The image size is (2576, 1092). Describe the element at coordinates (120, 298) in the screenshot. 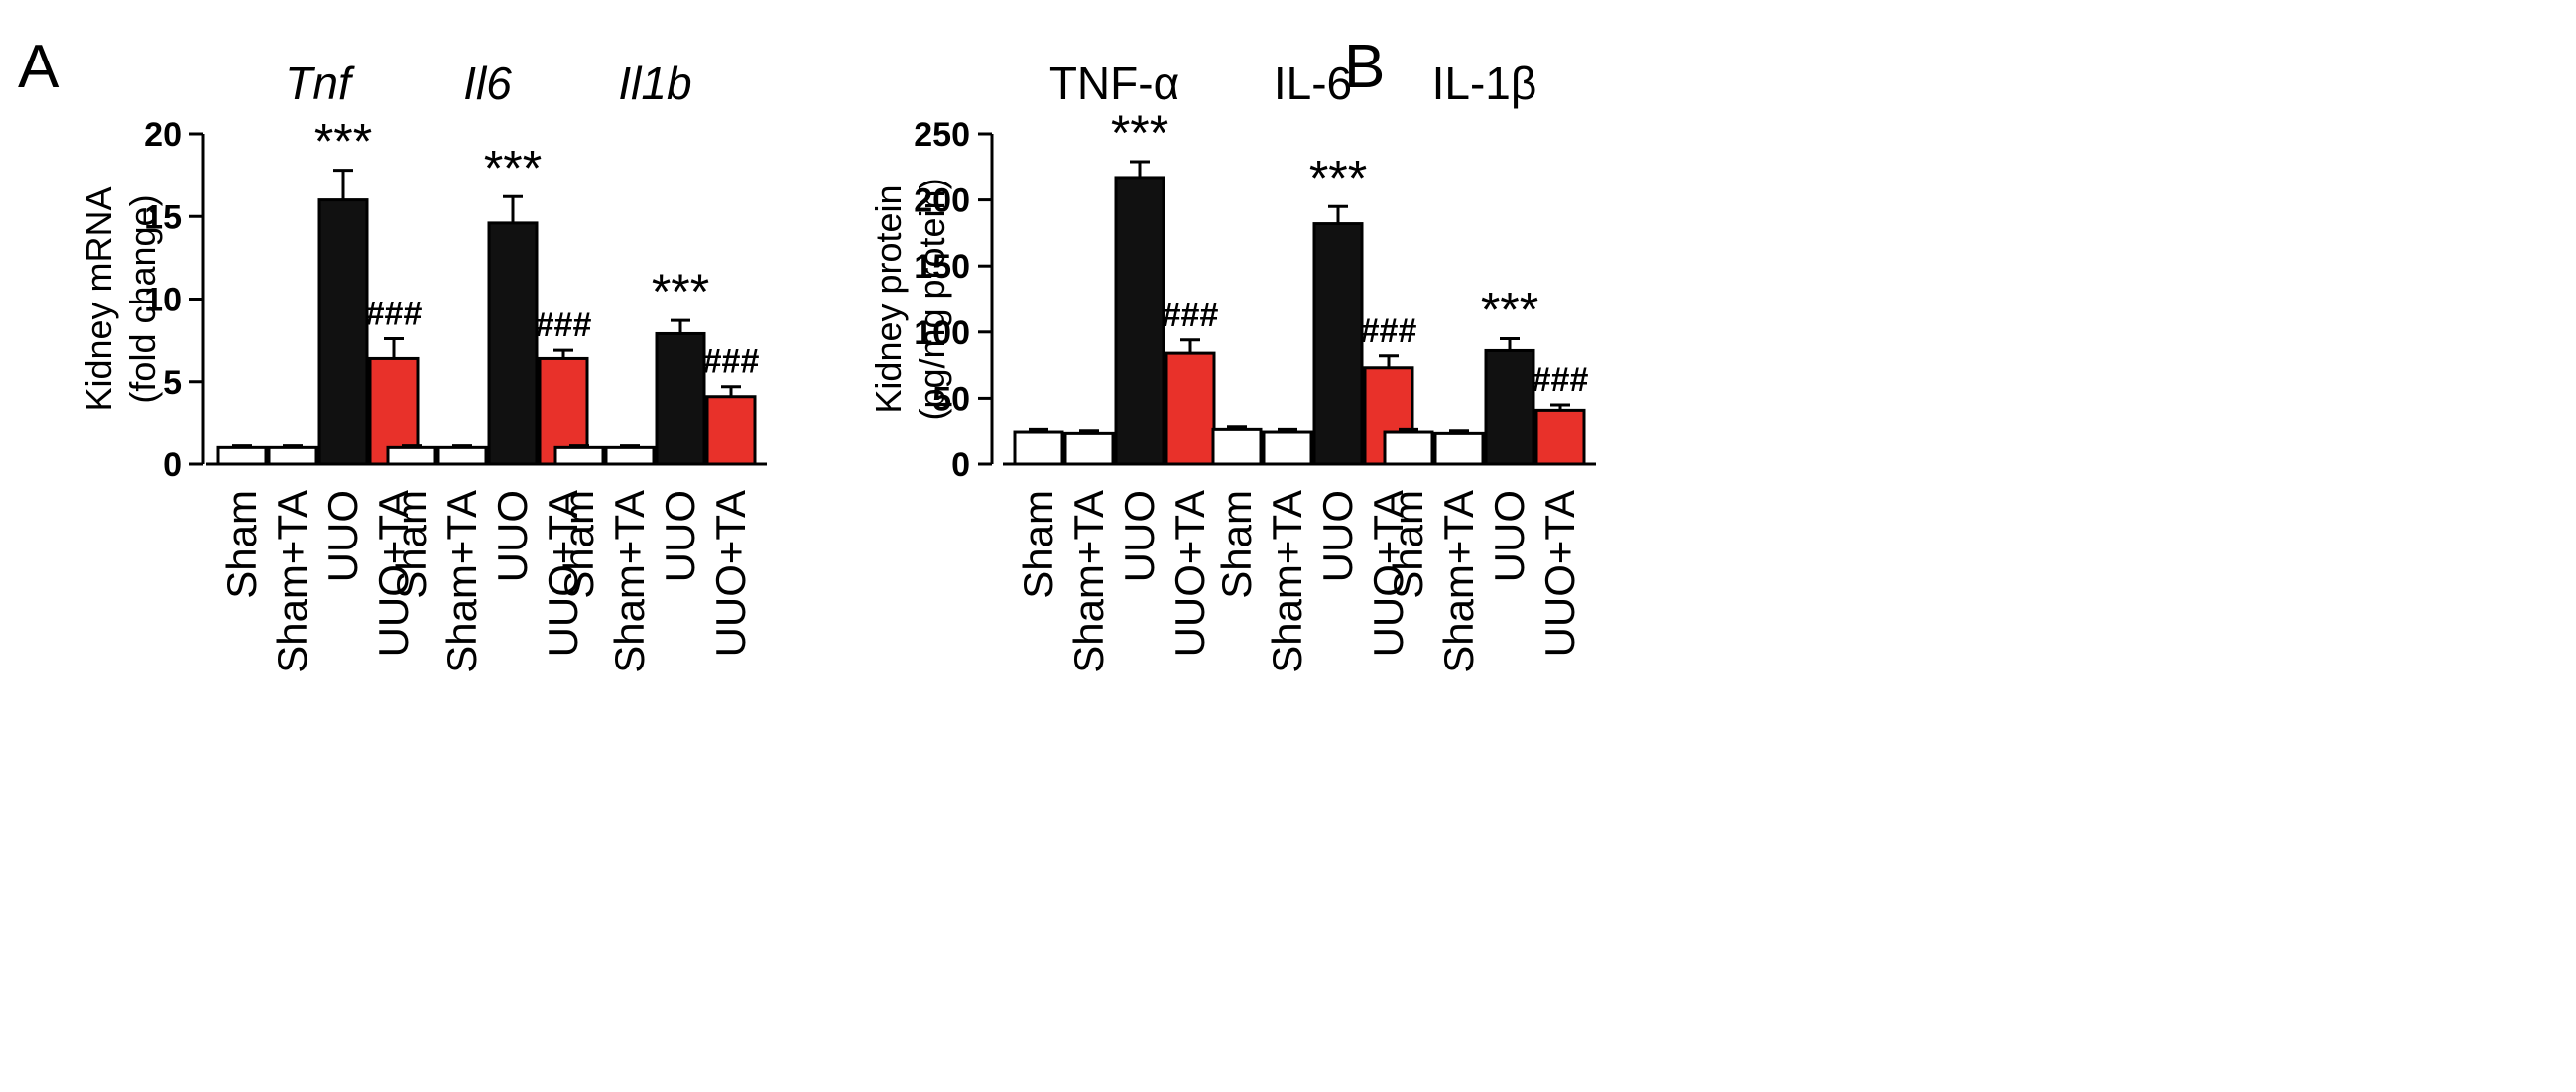

I see `y-axis-label: Kidney mRNA(fold change)` at that location.